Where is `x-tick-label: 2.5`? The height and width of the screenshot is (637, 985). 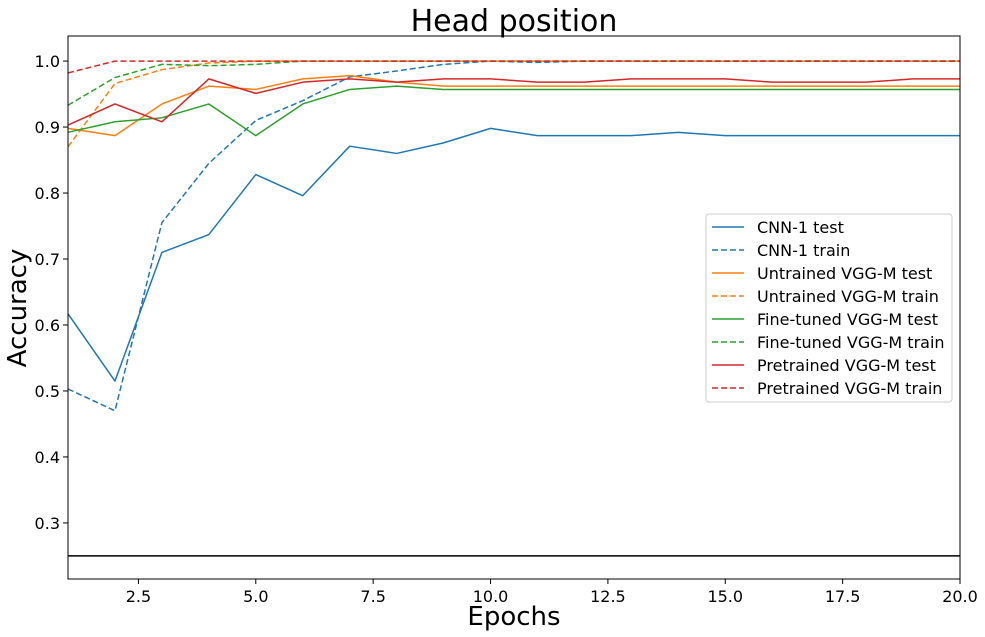 x-tick-label: 2.5 is located at coordinates (138, 596).